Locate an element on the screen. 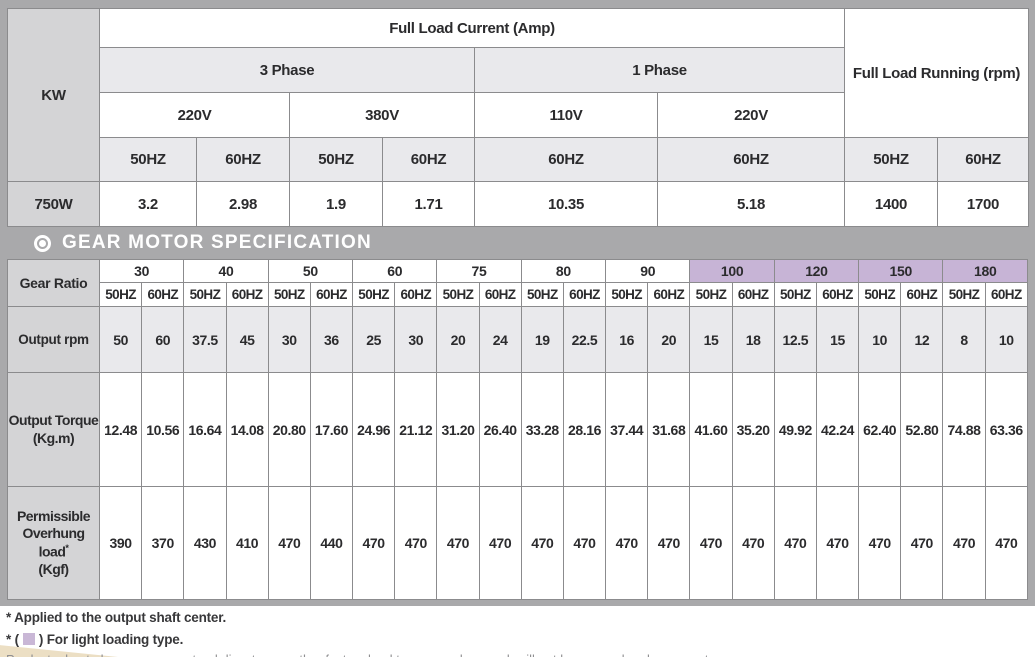  current-value-cell: 2.98 is located at coordinates (243, 204).